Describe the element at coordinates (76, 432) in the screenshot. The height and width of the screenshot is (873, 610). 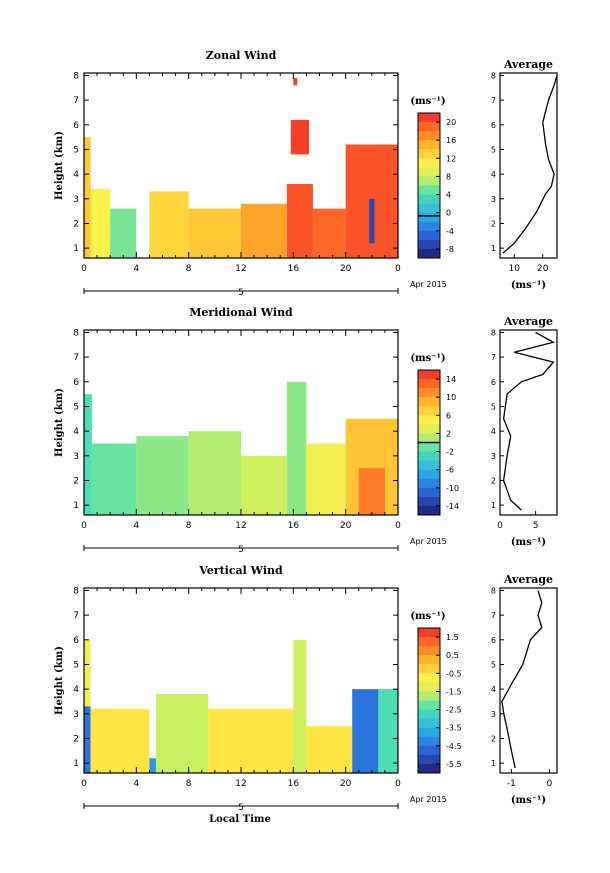
I see `y-tick-label: 4` at that location.